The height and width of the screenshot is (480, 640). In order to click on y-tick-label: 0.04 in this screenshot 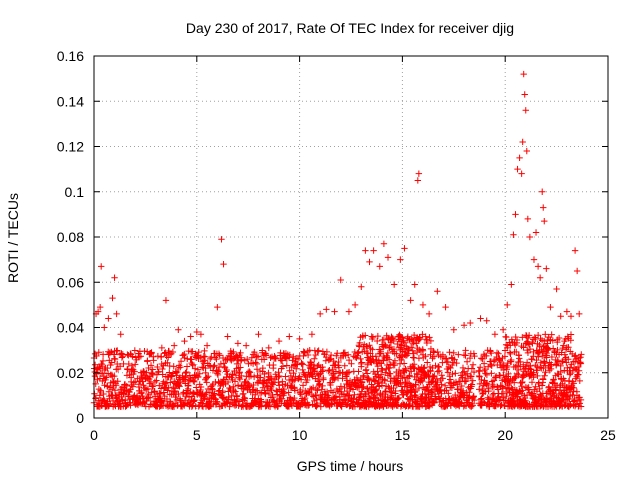, I will do `click(70, 328)`.